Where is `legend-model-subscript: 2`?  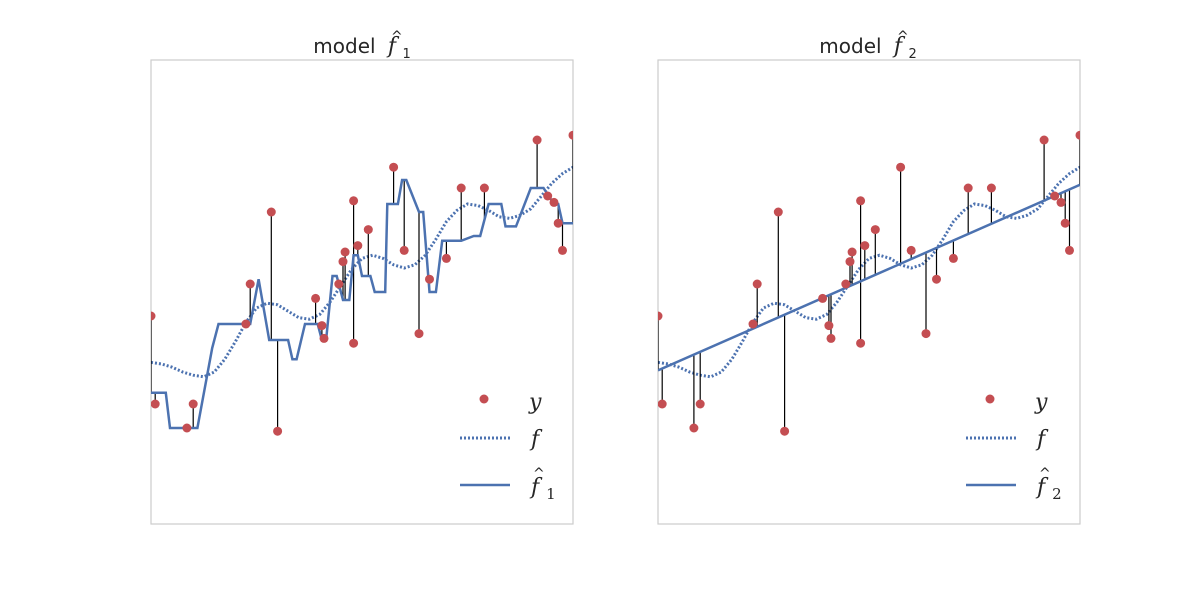
legend-model-subscript: 2 is located at coordinates (1057, 494).